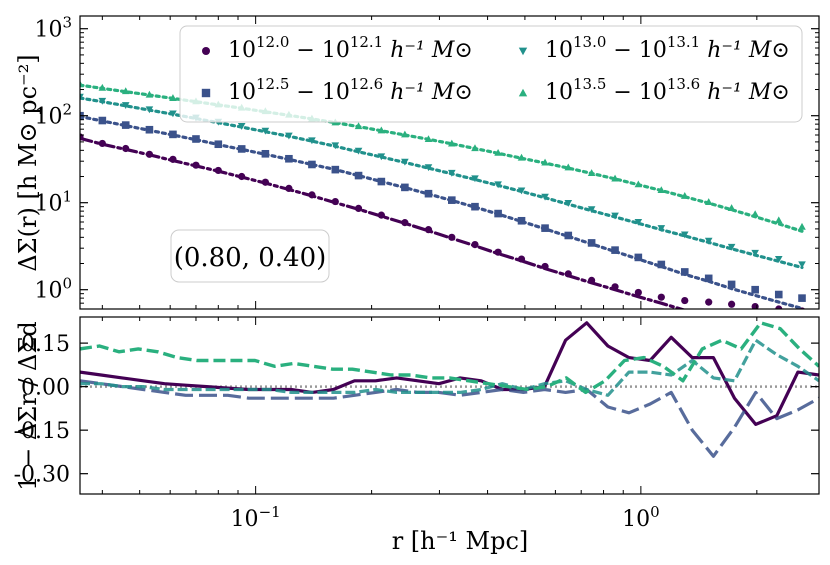 The width and height of the screenshot is (830, 565). Describe the element at coordinates (45, 388) in the screenshot. I see `bottom-y-tick-label: 0.00` at that location.